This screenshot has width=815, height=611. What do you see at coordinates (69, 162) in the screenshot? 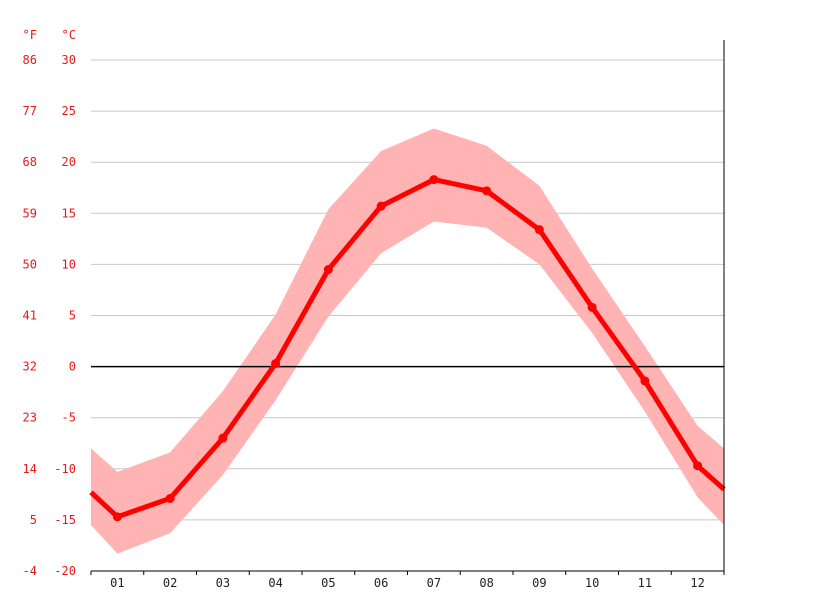
I see `y-tick-celsius: 20` at bounding box center [69, 162].